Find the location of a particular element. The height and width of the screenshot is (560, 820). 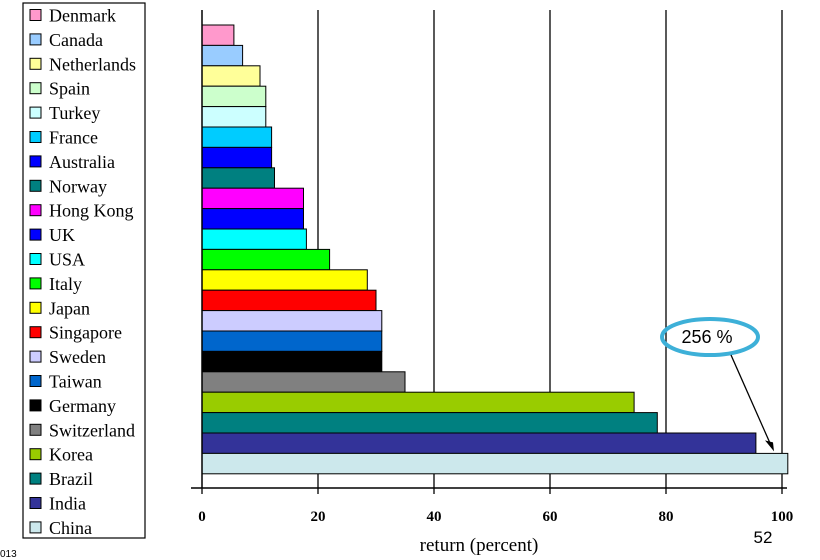

legend-label-singapore: Singapore is located at coordinates (85, 333).